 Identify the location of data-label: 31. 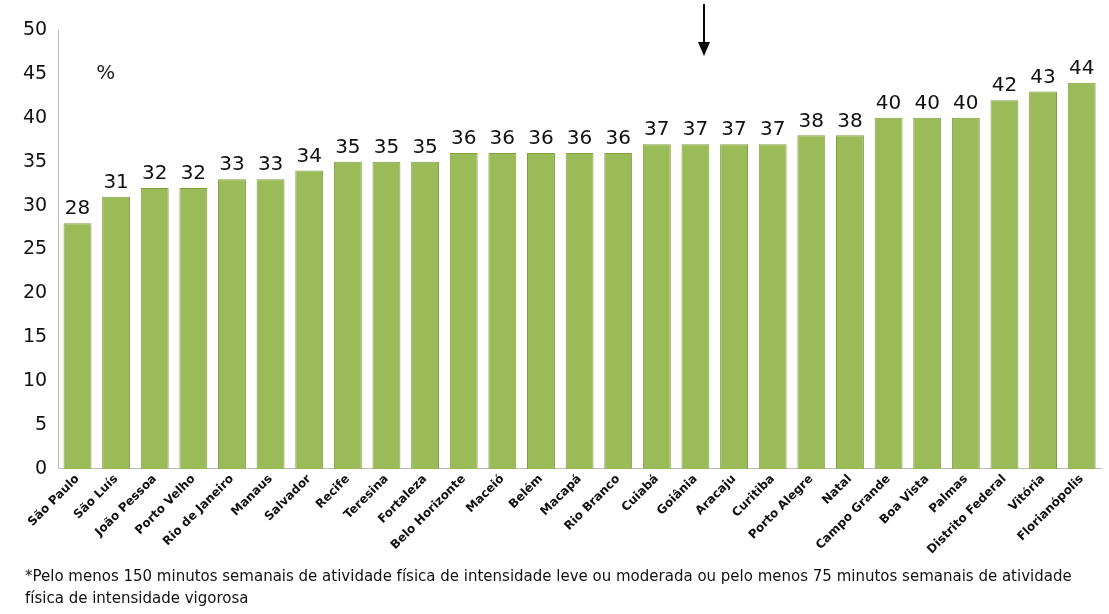
(116, 181).